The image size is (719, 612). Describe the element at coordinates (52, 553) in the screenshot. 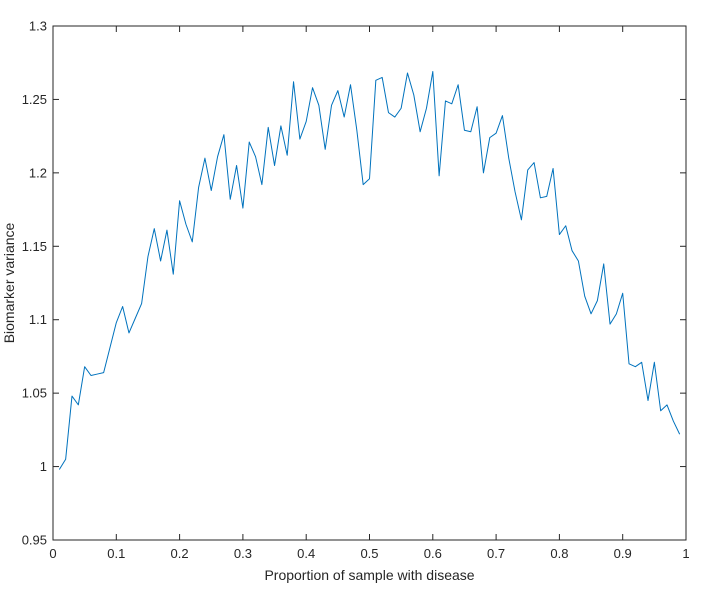

I see `x-tick-label: 0` at that location.